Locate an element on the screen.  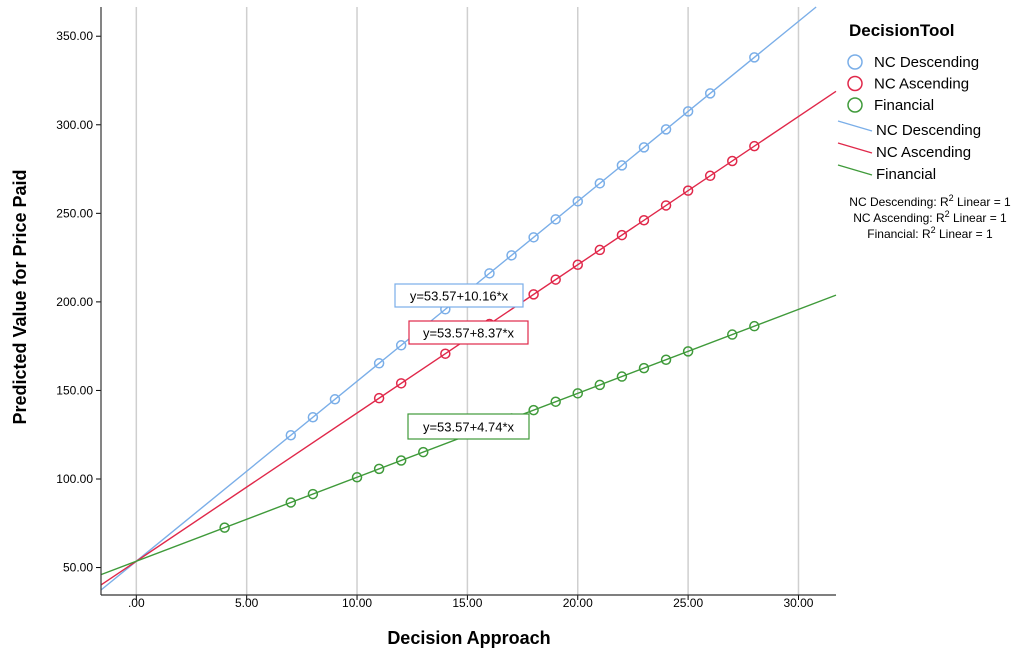
equation-text: y=53.57+10.16*x is located at coordinates (459, 296).